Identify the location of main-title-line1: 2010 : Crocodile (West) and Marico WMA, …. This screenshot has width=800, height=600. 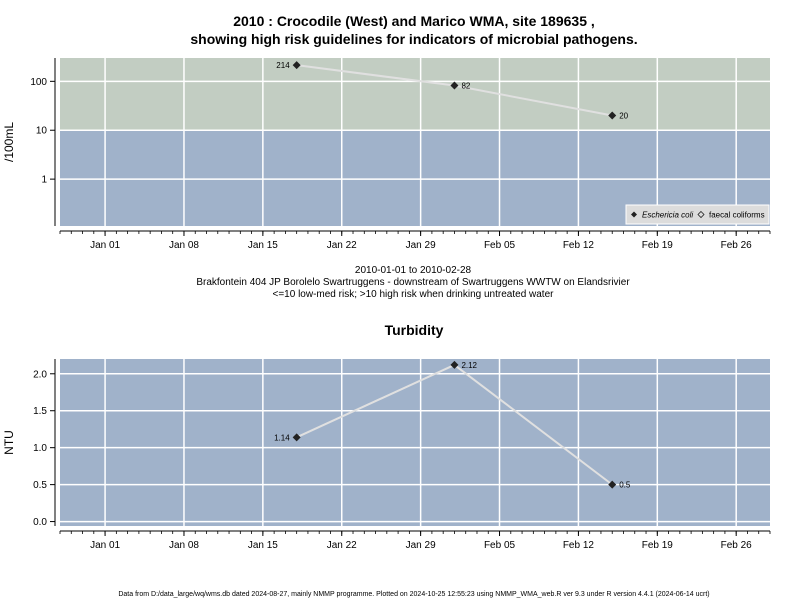
(414, 21).